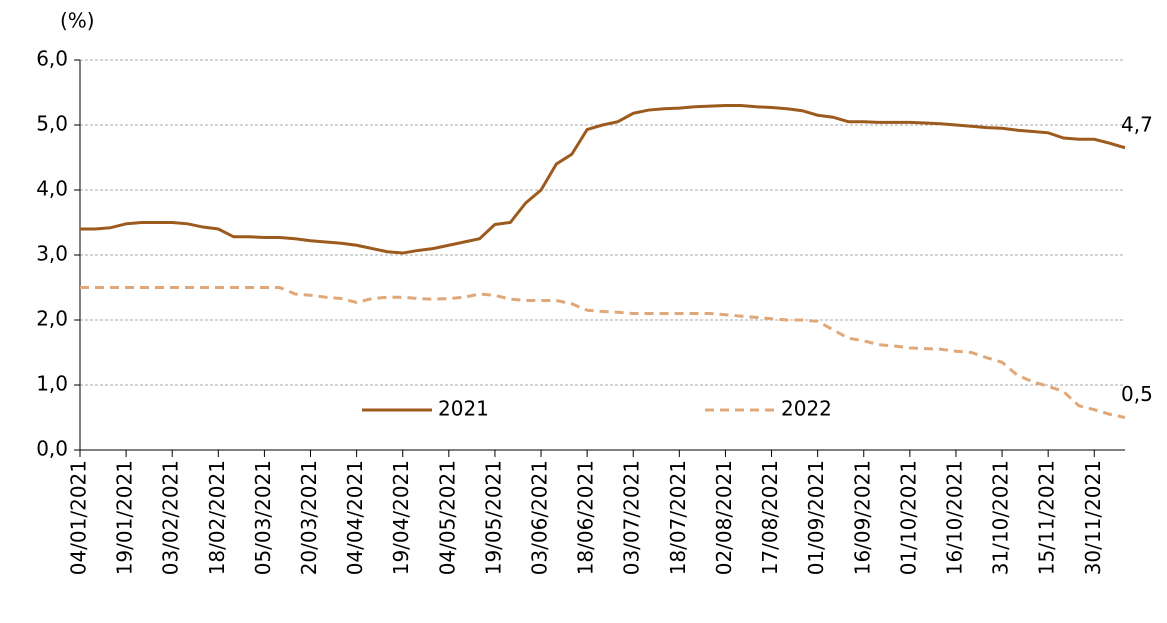  I want to click on x-tick-label: 19/05/2021, so click(493, 517).